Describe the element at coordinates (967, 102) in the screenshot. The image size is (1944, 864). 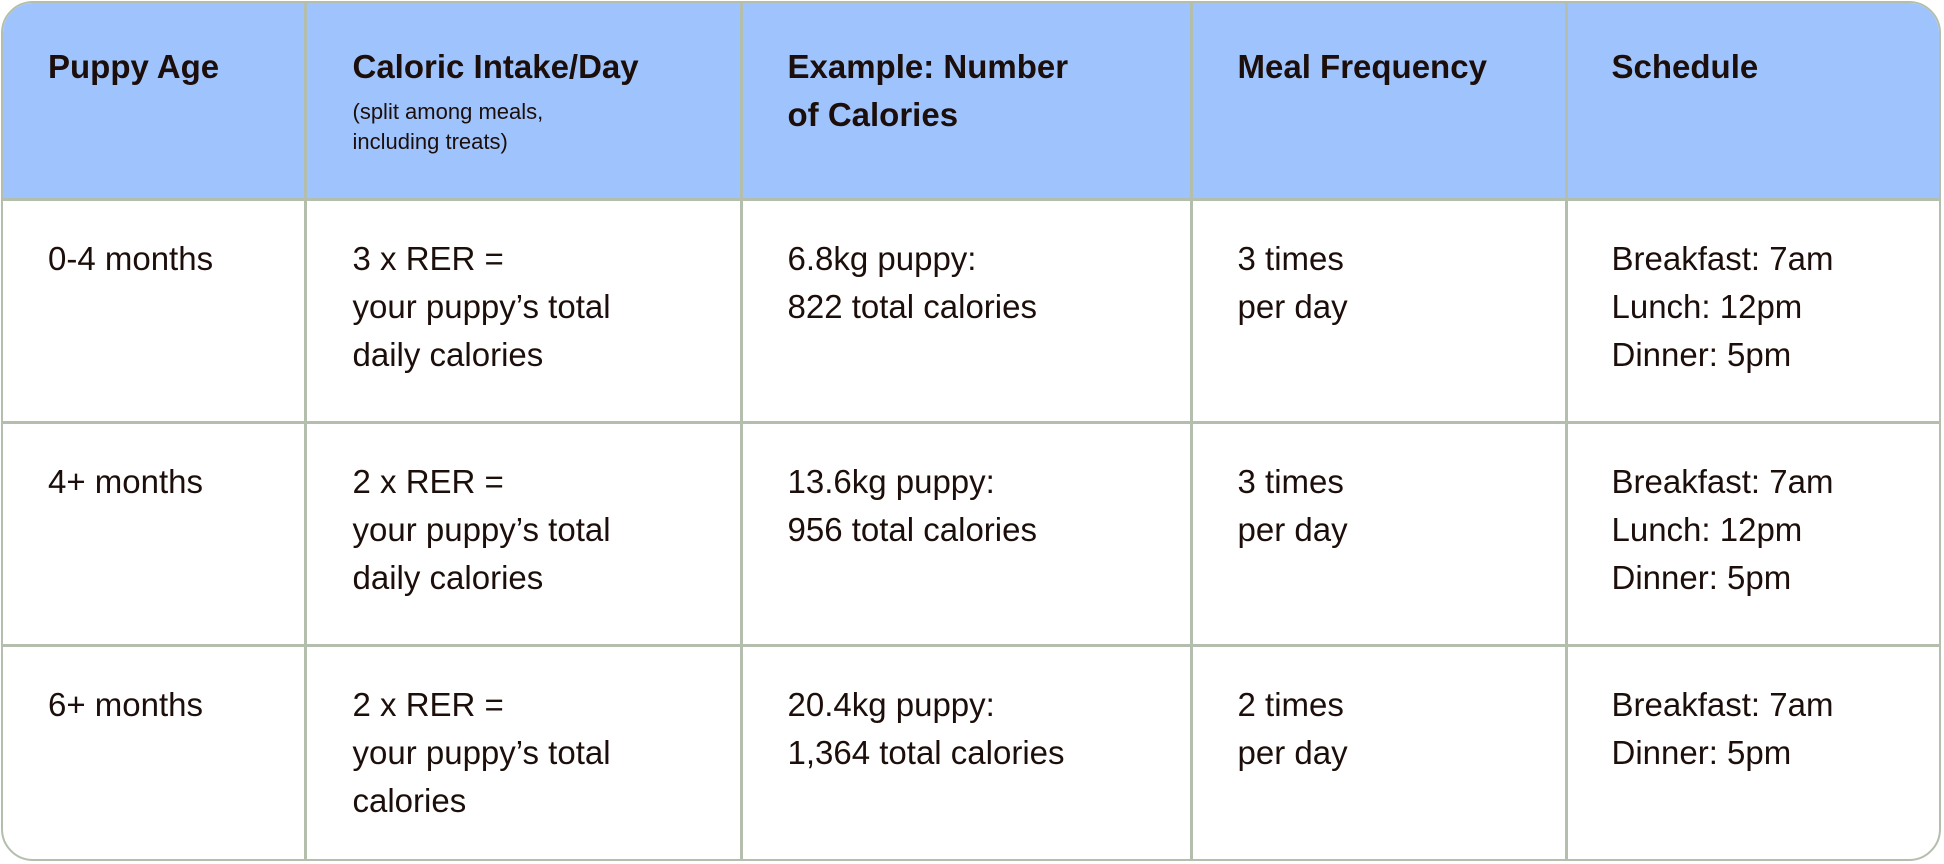
I see `header-example-calories: Example: Number of Calories` at that location.